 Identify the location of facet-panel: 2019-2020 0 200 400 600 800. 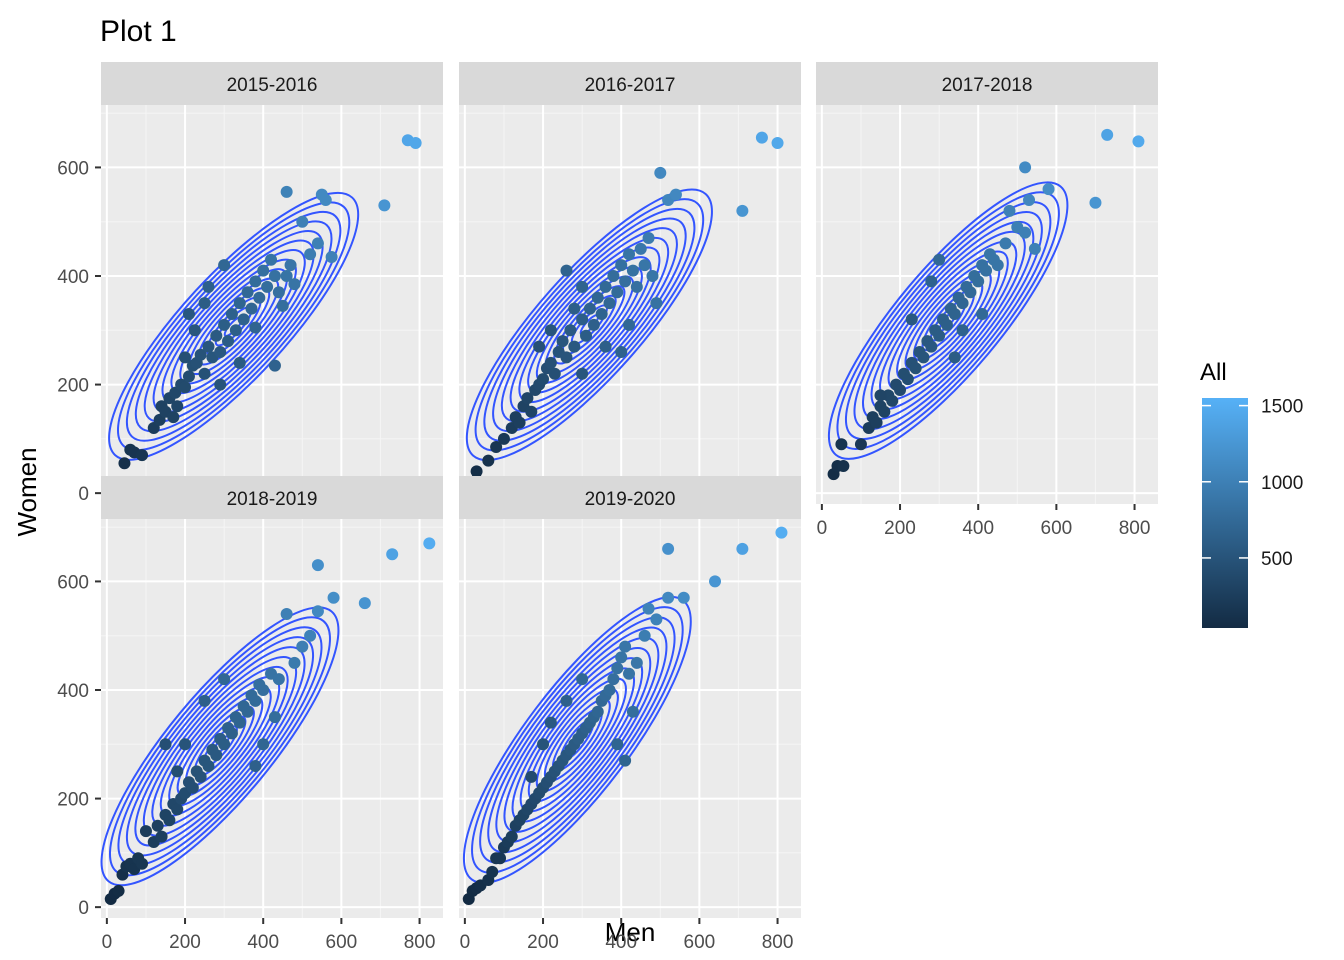
(630, 714).